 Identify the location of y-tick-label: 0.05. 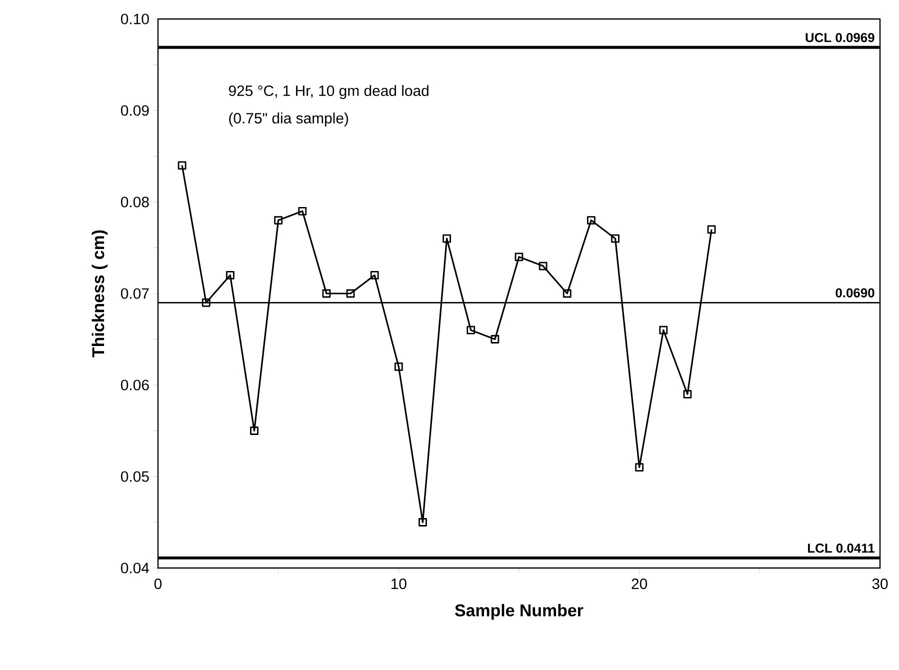
(134, 476).